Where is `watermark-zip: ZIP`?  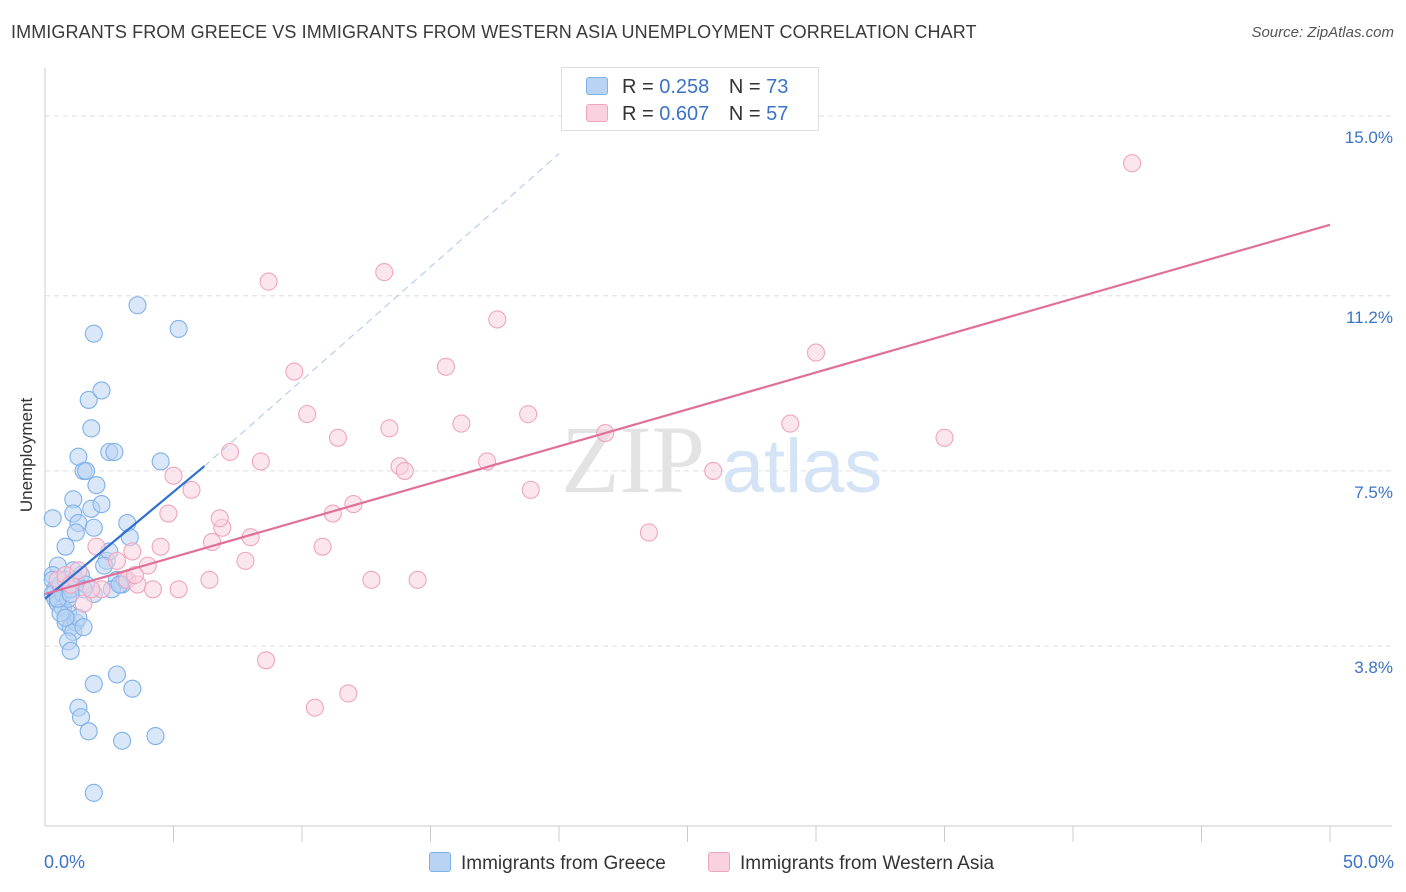 watermark-zip: ZIP is located at coordinates (633, 459).